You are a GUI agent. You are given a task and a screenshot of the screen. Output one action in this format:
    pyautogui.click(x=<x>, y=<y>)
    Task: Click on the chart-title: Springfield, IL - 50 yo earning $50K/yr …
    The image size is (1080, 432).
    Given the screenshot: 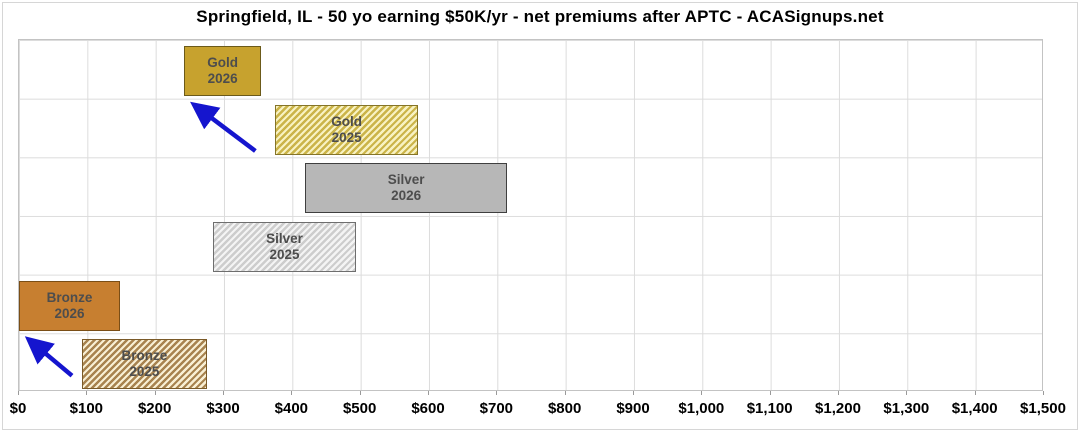 What is the action you would take?
    pyautogui.click(x=540, y=16)
    